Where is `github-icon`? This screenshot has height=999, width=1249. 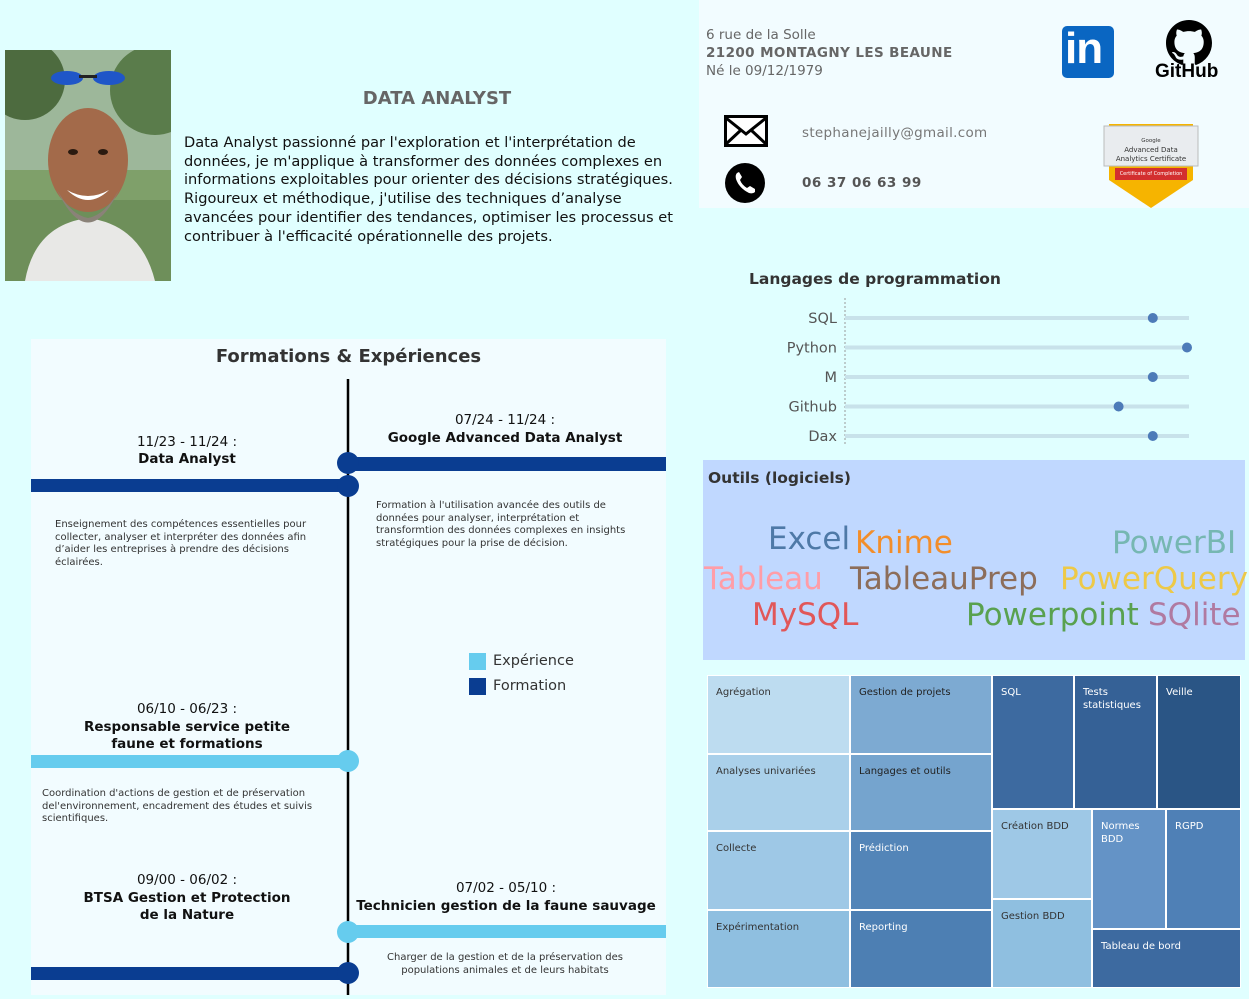 github-icon is located at coordinates (1189, 43).